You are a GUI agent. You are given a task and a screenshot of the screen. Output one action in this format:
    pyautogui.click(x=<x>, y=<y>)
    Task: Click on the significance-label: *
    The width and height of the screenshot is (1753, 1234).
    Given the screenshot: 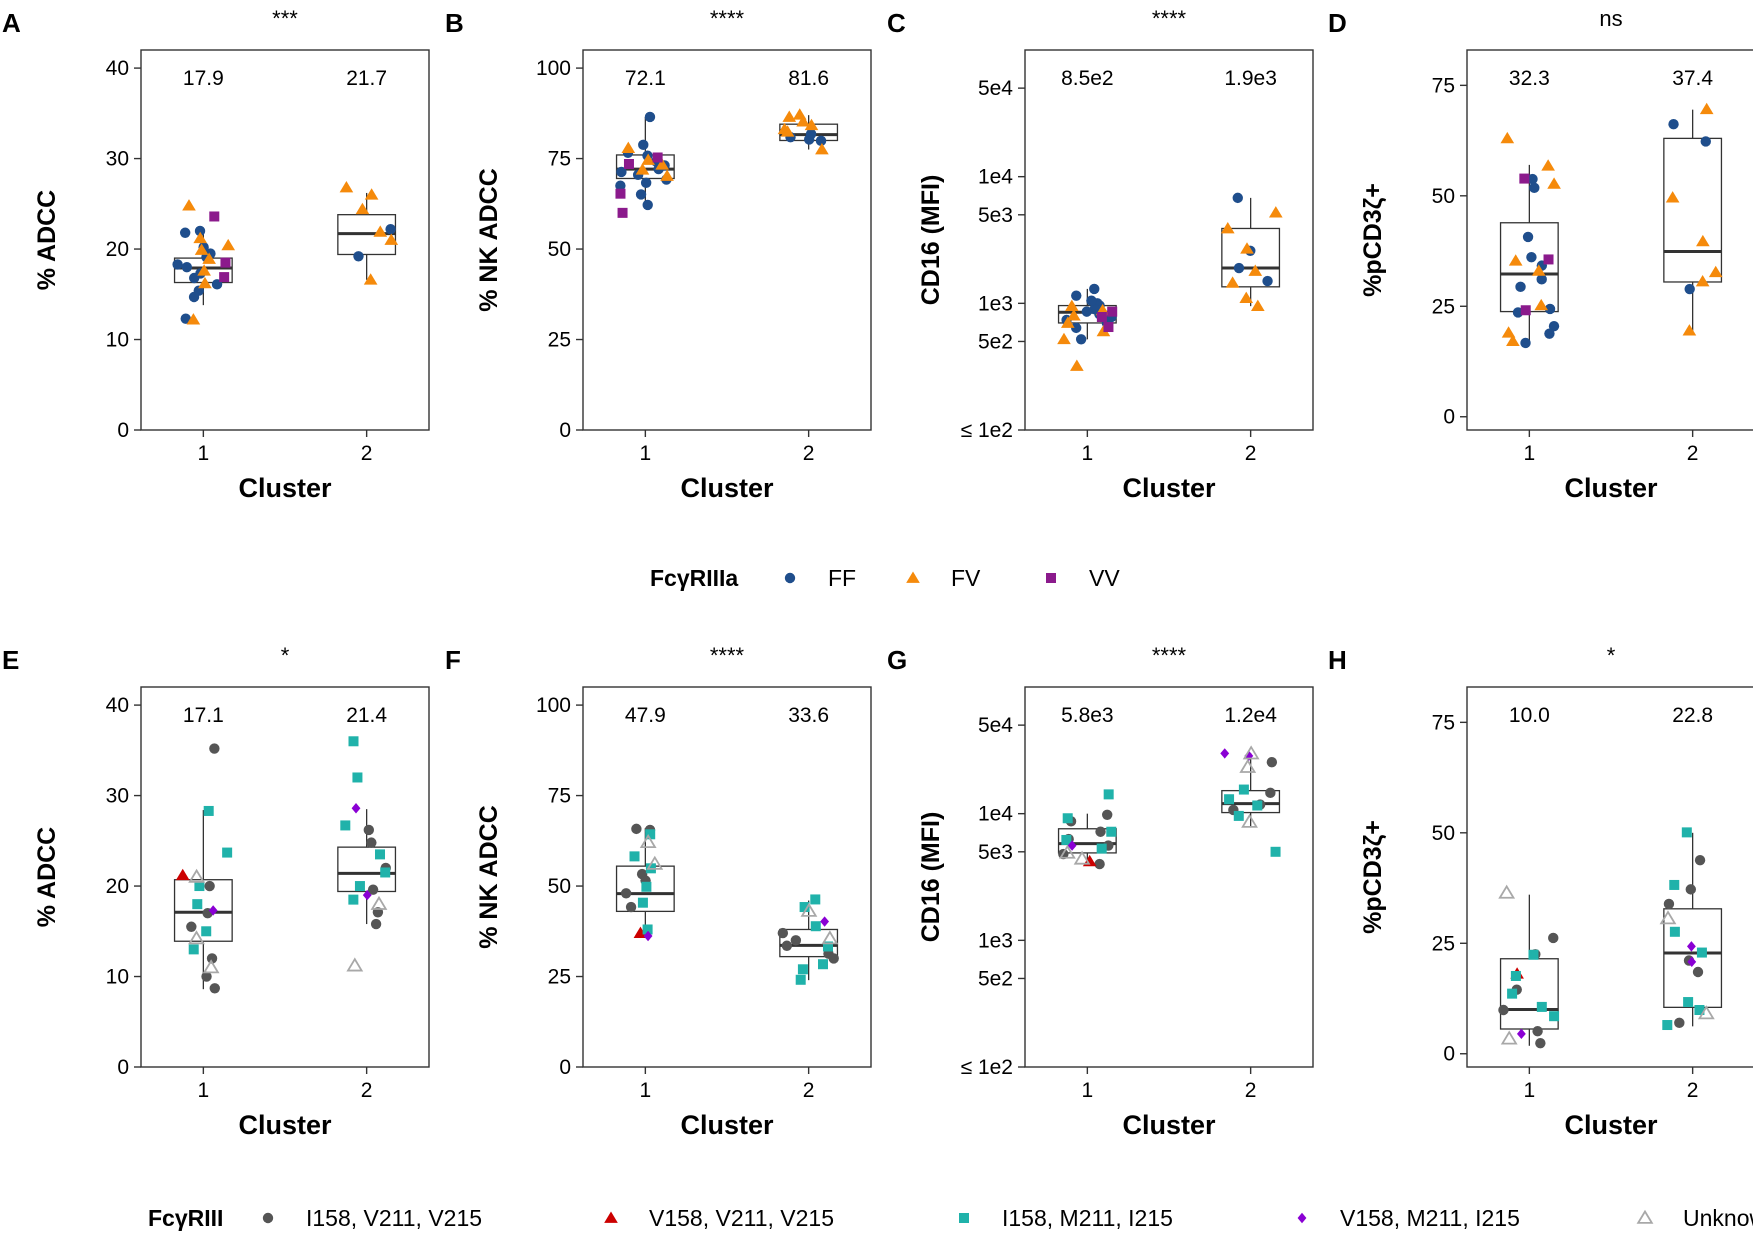 What is the action you would take?
    pyautogui.click(x=285, y=655)
    